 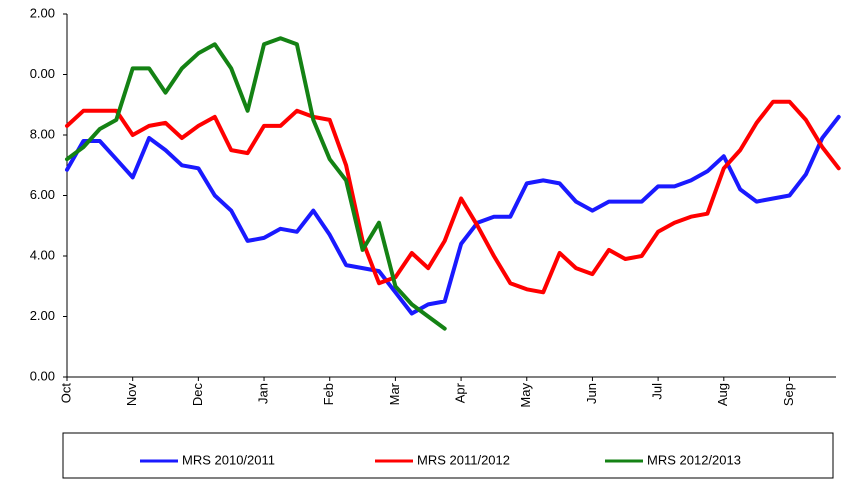 I want to click on x-tick-label: May, so click(x=525, y=395).